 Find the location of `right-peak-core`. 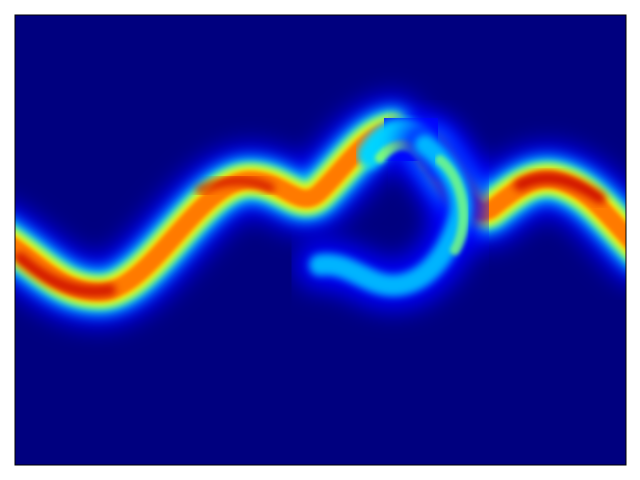

right-peak-core is located at coordinates (560, 188).